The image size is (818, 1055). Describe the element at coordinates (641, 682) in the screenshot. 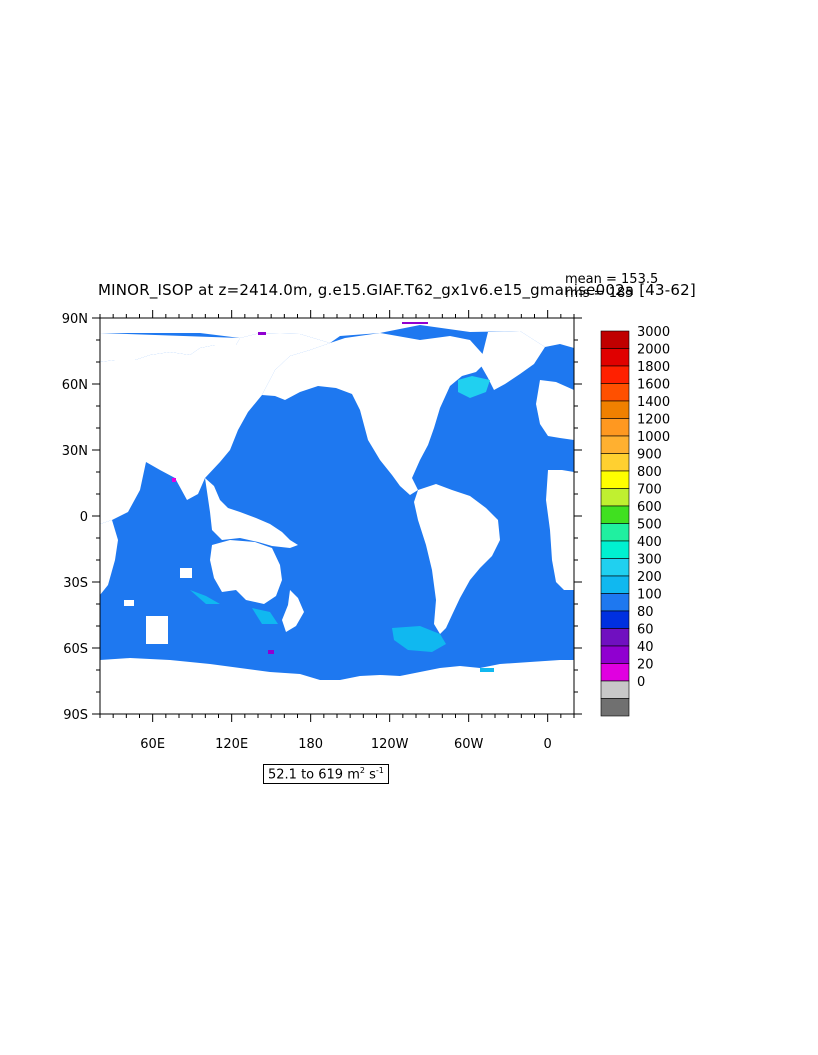

I see `colorbar-label: 0` at that location.